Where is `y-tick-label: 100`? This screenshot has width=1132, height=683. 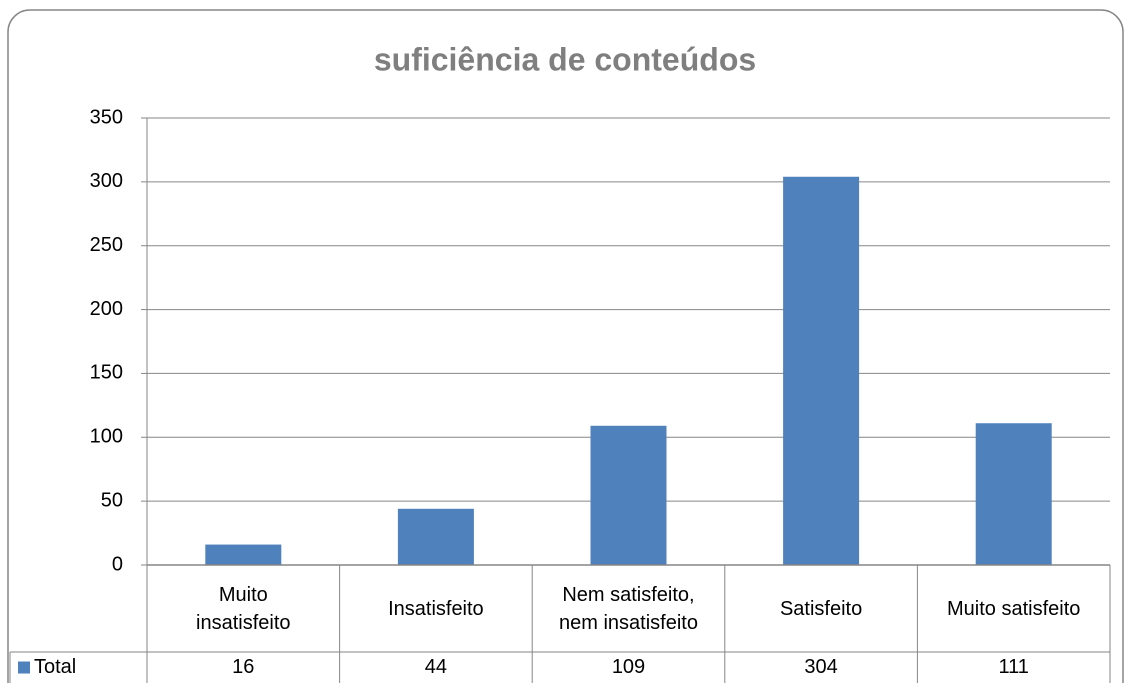
y-tick-label: 100 is located at coordinates (106, 437).